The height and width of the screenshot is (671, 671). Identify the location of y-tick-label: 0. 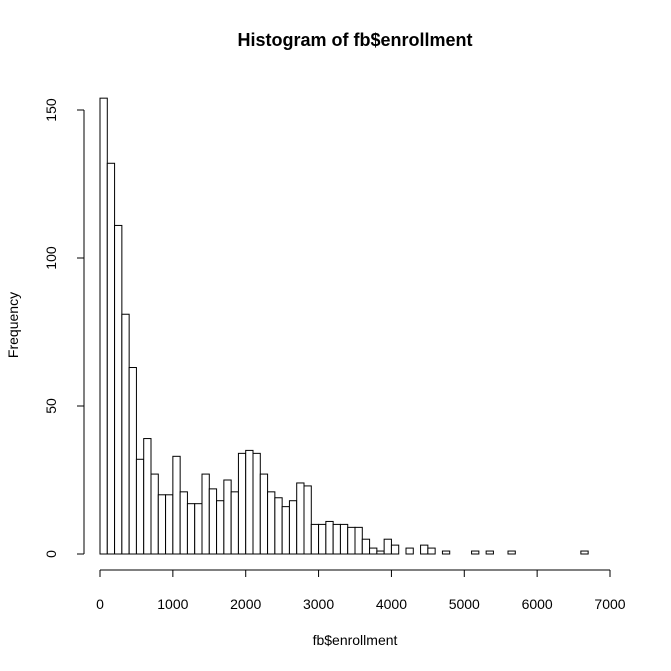
(51, 554).